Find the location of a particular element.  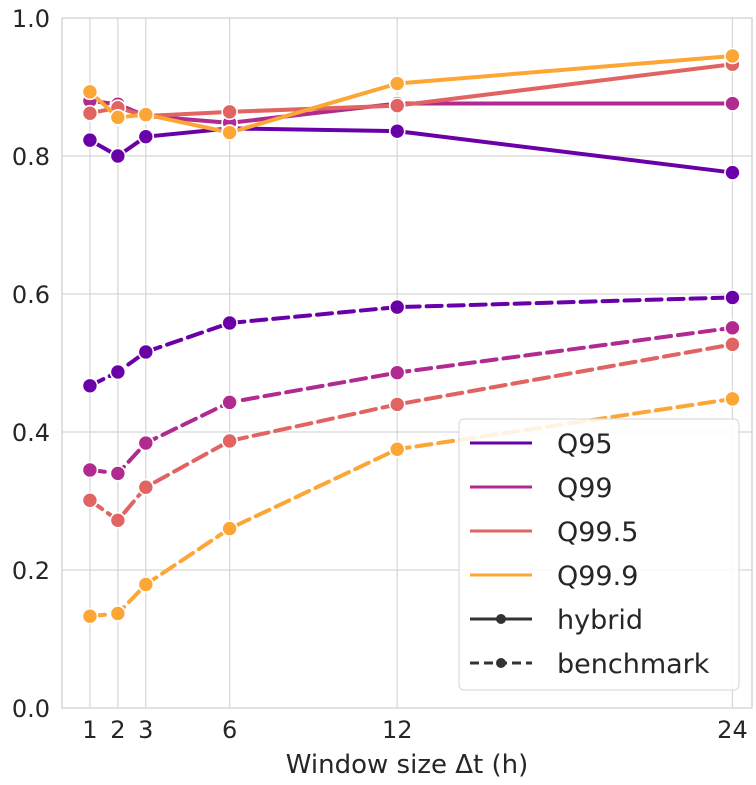

x-tick-label: 24 is located at coordinates (732, 730).